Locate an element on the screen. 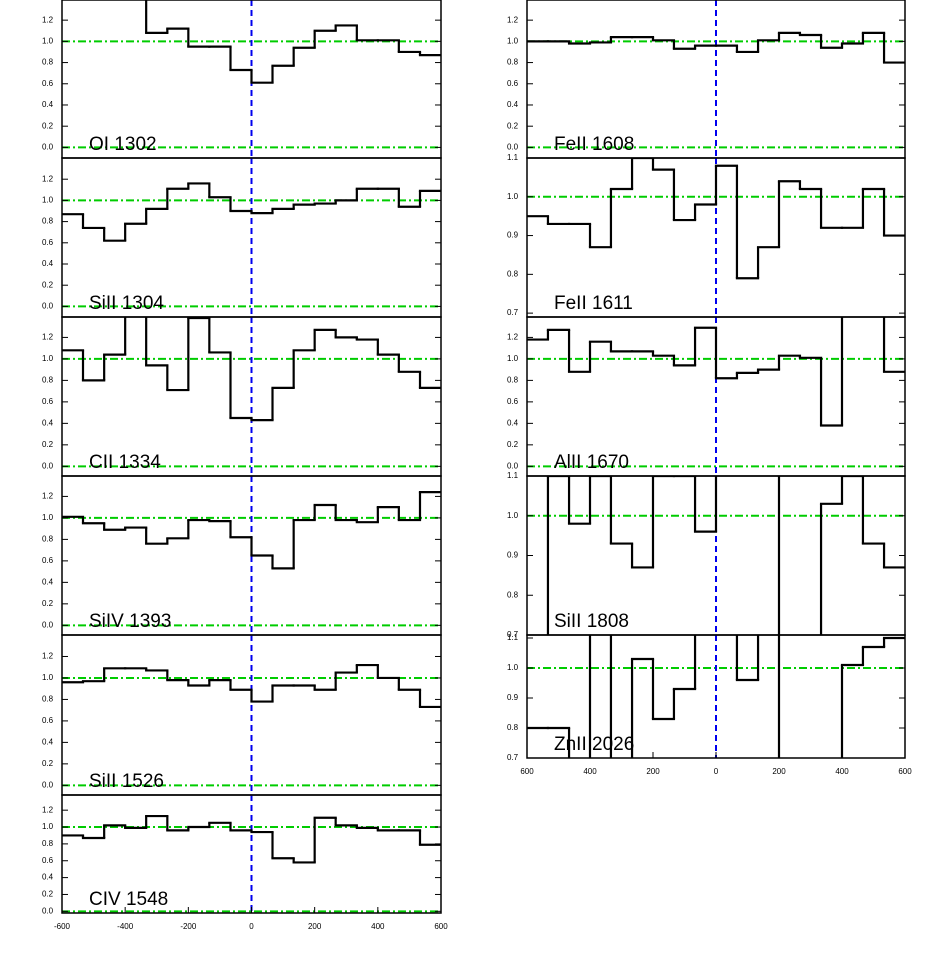 Image resolution: width=927 pixels, height=955 pixels. panel-label: SiIV 1393 is located at coordinates (130, 621).